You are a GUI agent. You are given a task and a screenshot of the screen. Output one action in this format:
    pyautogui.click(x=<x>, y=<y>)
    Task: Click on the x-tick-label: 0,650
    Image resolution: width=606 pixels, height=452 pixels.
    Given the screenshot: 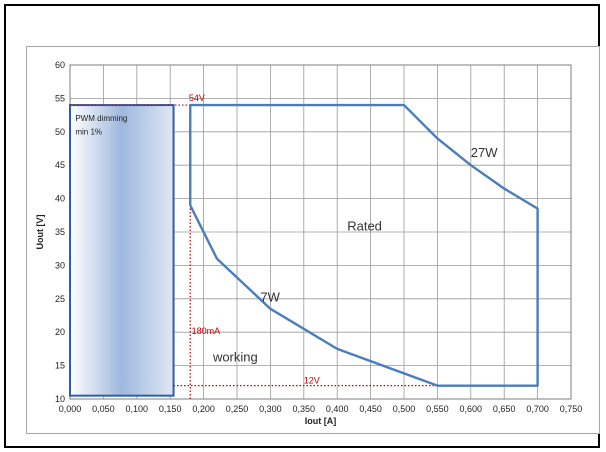 What is the action you would take?
    pyautogui.click(x=504, y=409)
    